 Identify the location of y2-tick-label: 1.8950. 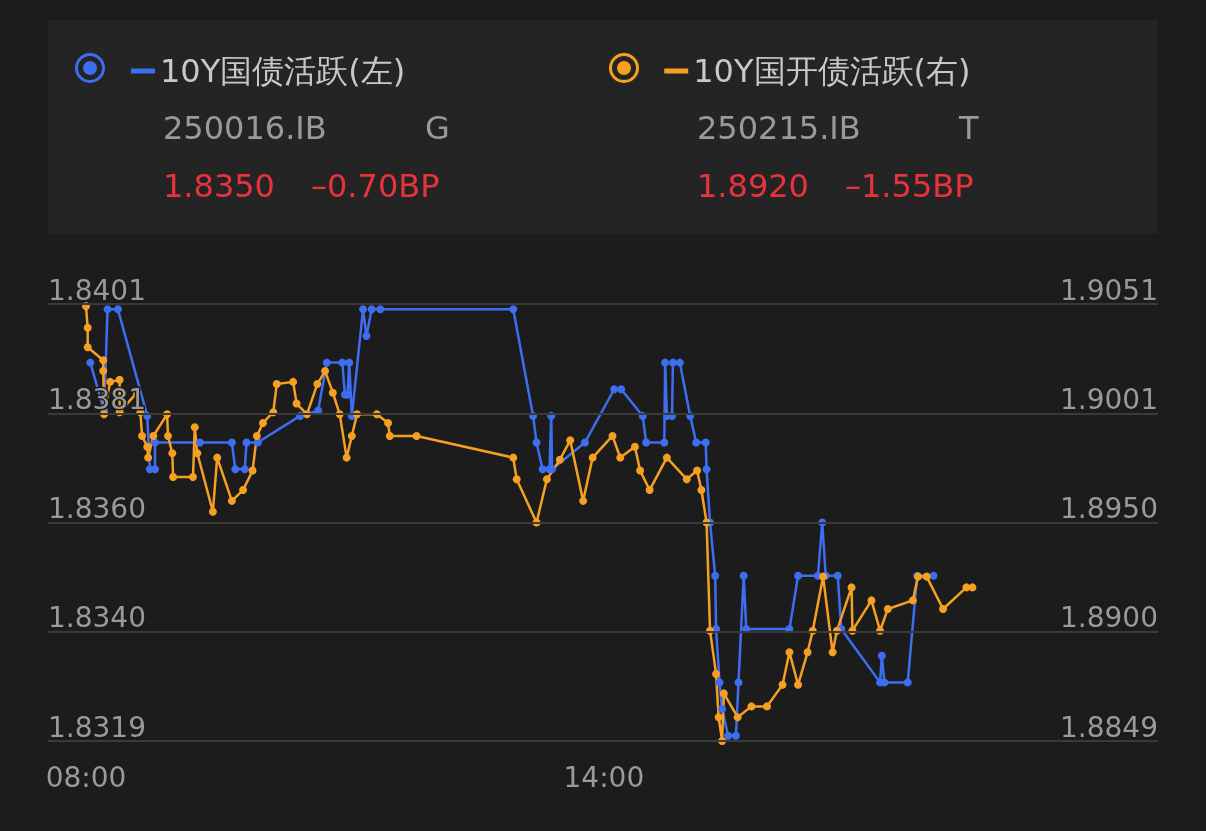
(1109, 508).